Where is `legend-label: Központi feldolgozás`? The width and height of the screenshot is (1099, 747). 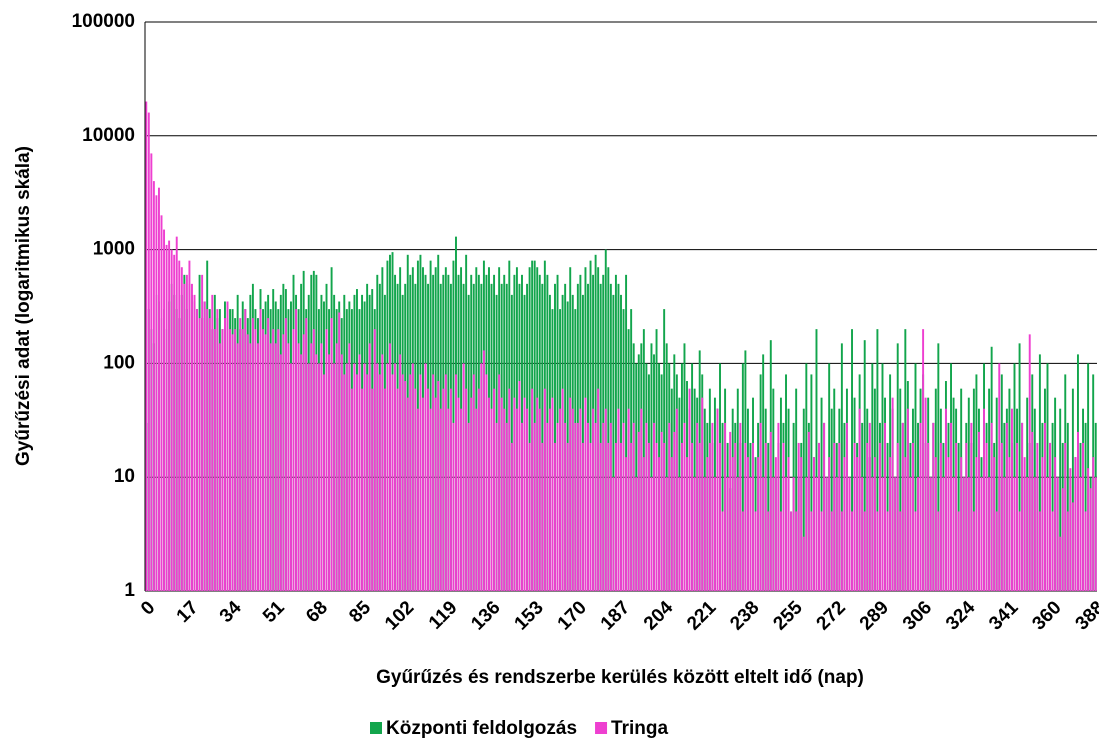
legend-label: Központi feldolgozás is located at coordinates (481, 728).